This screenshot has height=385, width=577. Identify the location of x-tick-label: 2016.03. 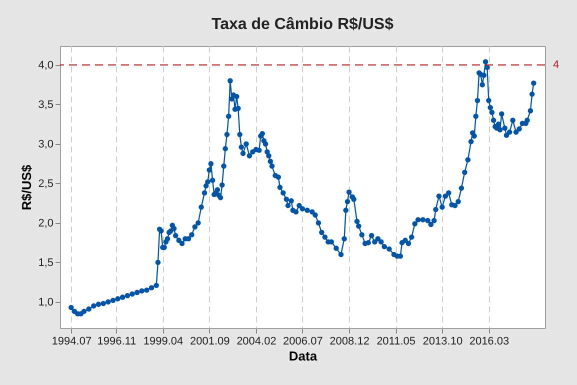
(489, 342).